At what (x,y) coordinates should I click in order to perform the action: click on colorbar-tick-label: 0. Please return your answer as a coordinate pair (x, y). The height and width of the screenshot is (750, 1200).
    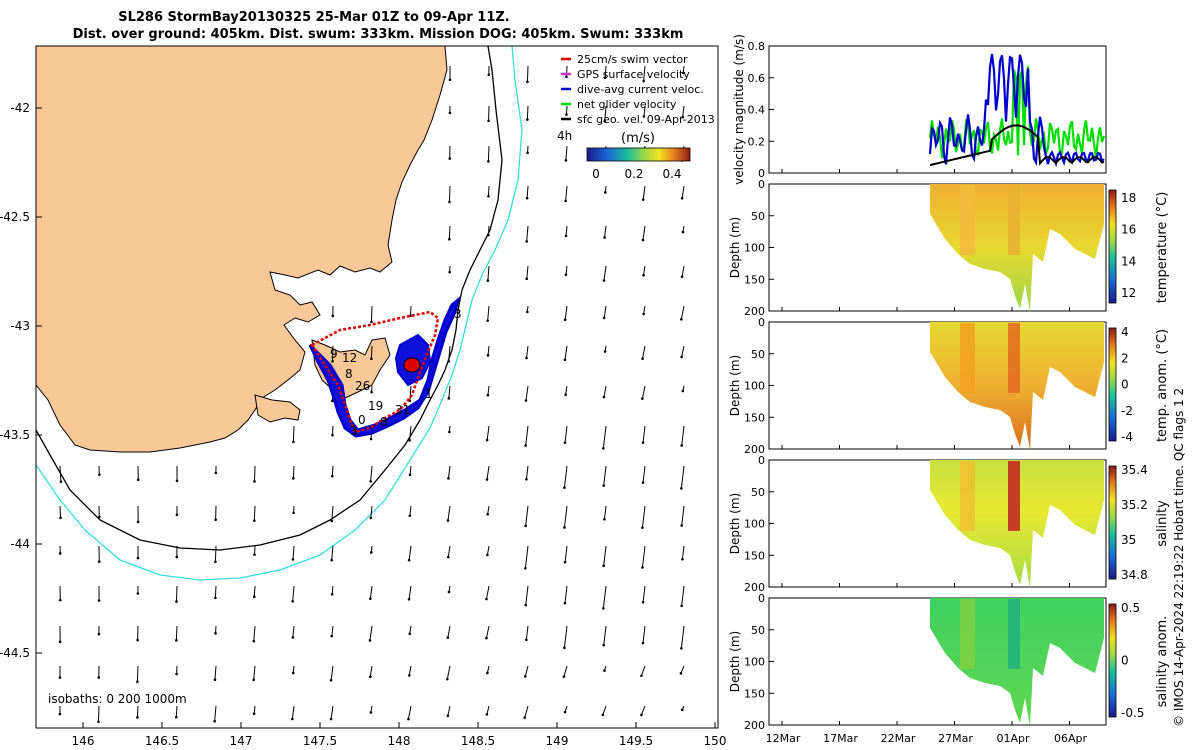
    Looking at the image, I should click on (1125, 385).